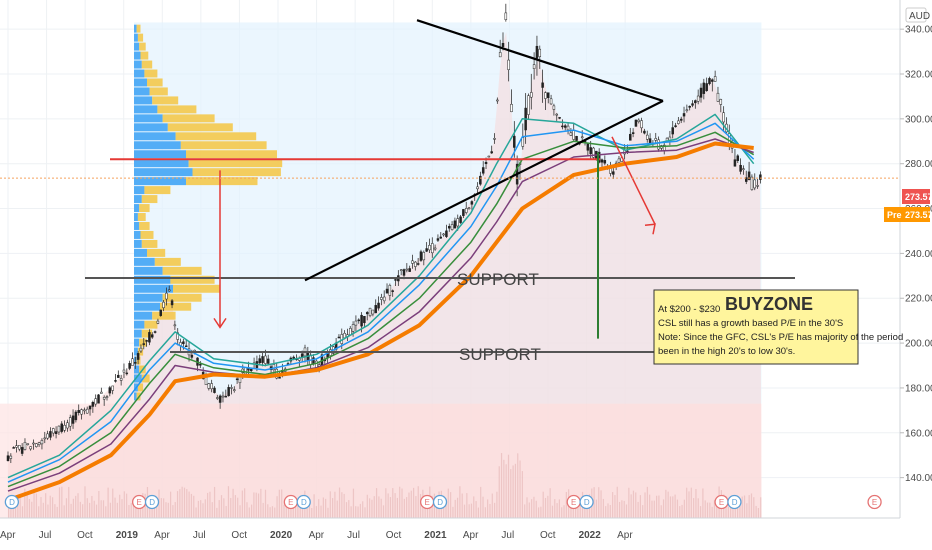 The image size is (932, 550). Describe the element at coordinates (290, 502) in the screenshot. I see `event-marker-label: E` at that location.